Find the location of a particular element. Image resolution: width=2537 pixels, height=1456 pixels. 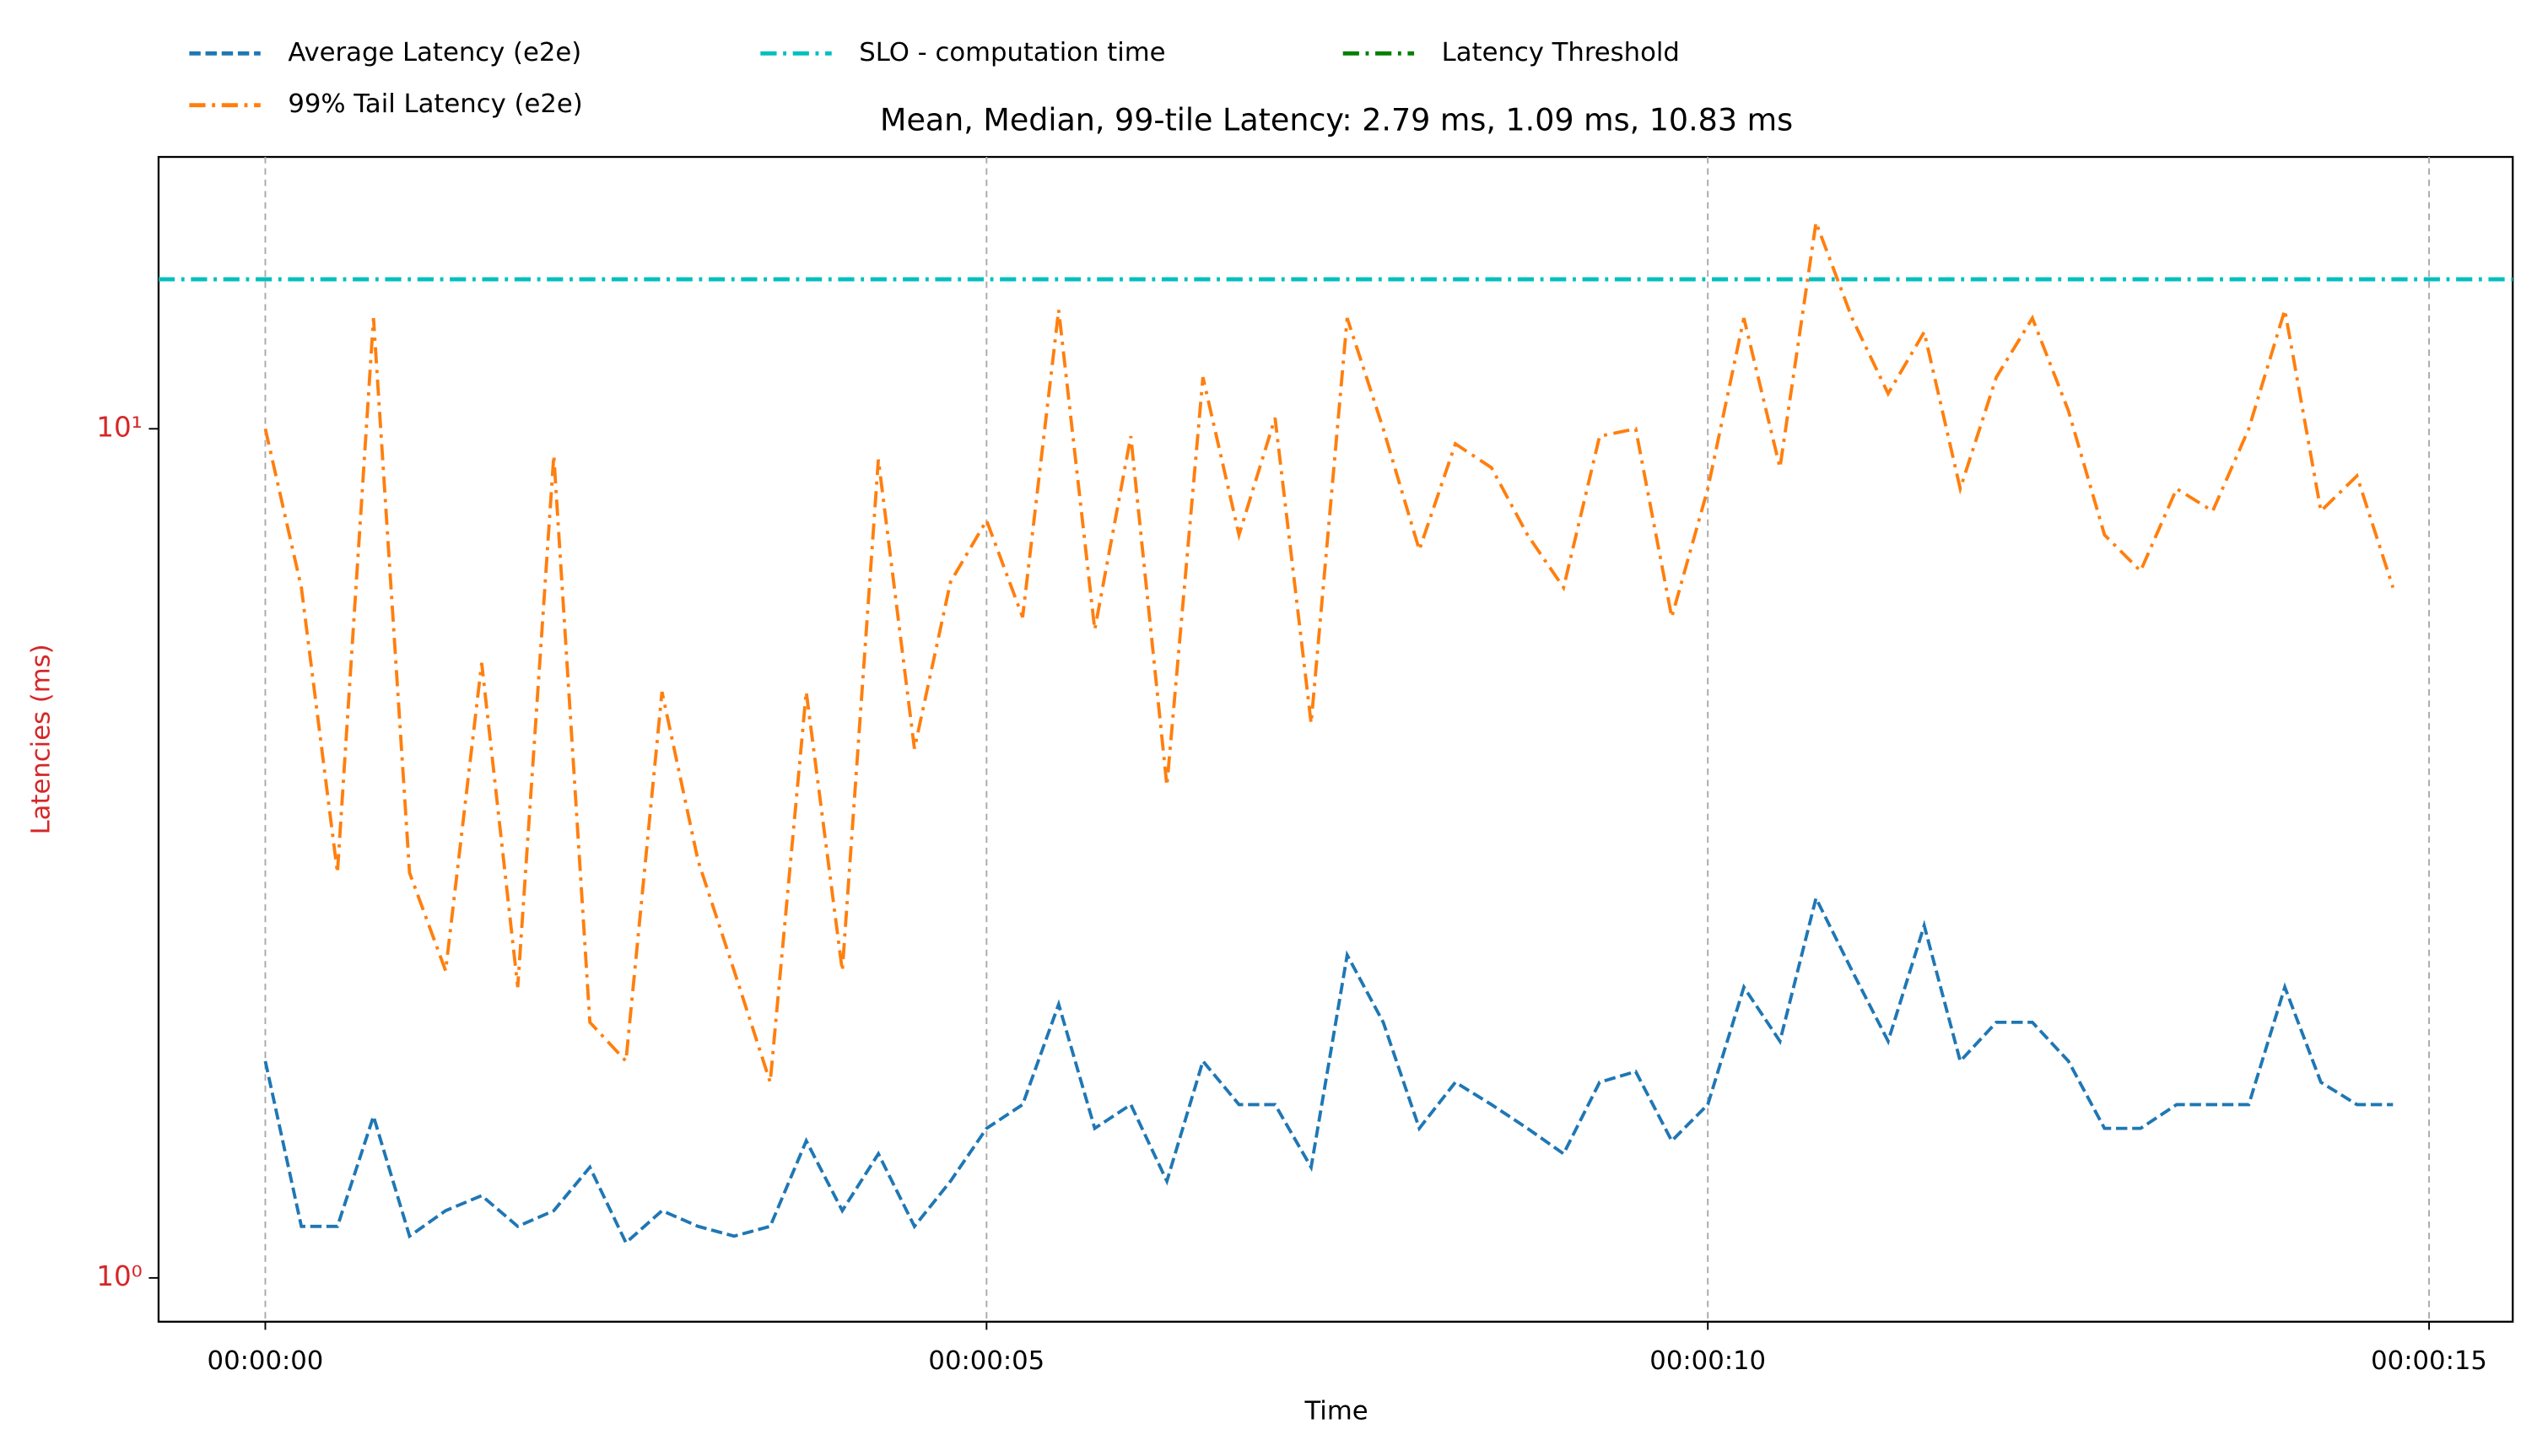

x-tick-label: 00:00:10 is located at coordinates (1707, 1361).